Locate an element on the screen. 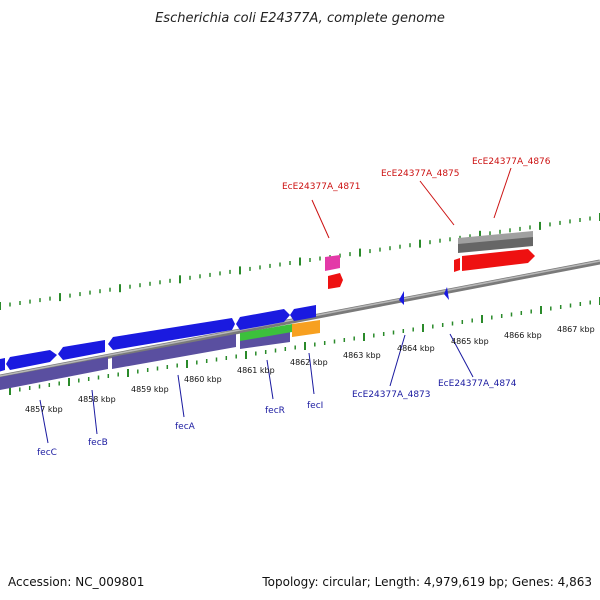 The width and height of the screenshot is (600, 600). gene-label-fecA: fecA is located at coordinates (185, 427).